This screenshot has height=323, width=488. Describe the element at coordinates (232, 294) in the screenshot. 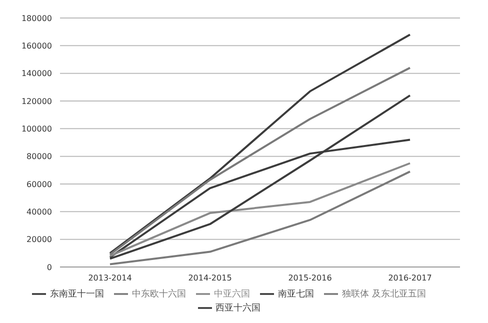

I see `legend-label: 中亚六国` at that location.